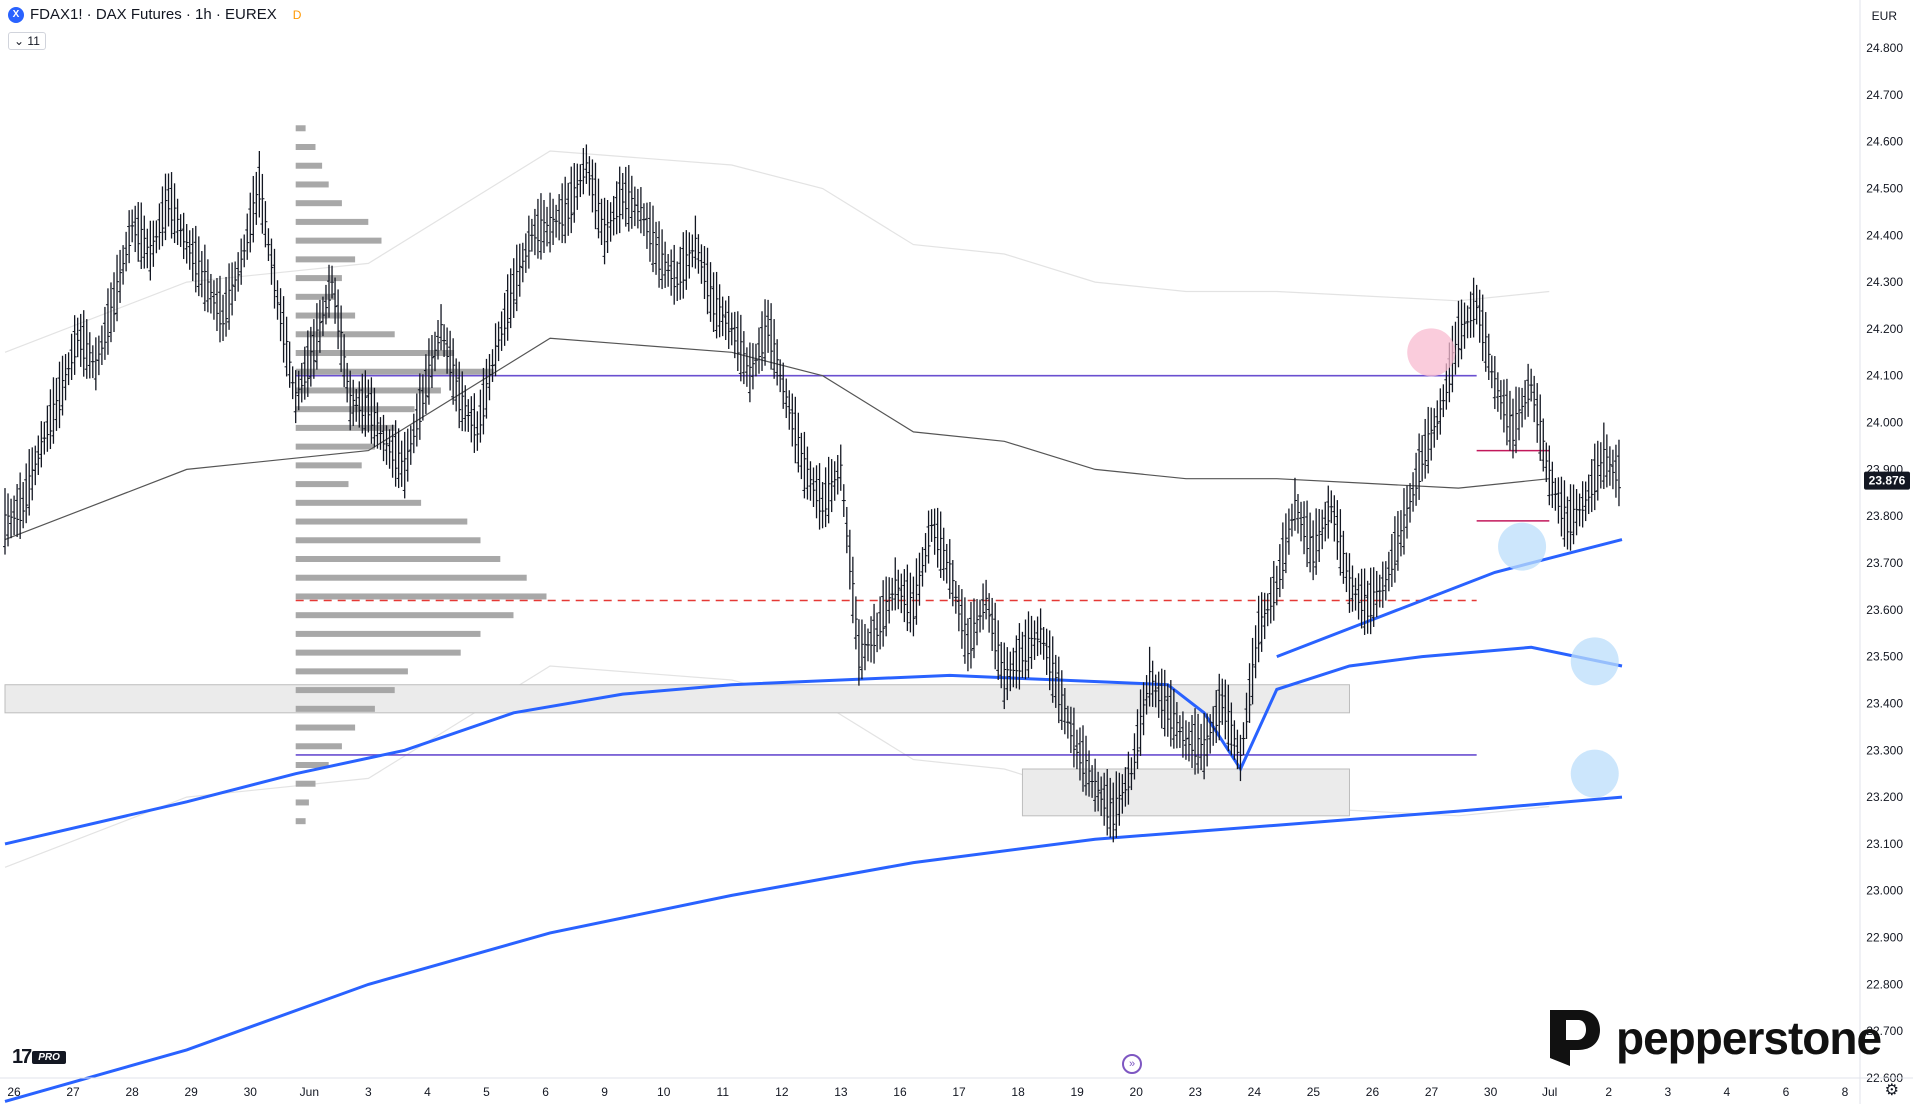 This screenshot has height=1104, width=1913. Describe the element at coordinates (900, 1092) in the screenshot. I see `time-tick-label: 16` at that location.